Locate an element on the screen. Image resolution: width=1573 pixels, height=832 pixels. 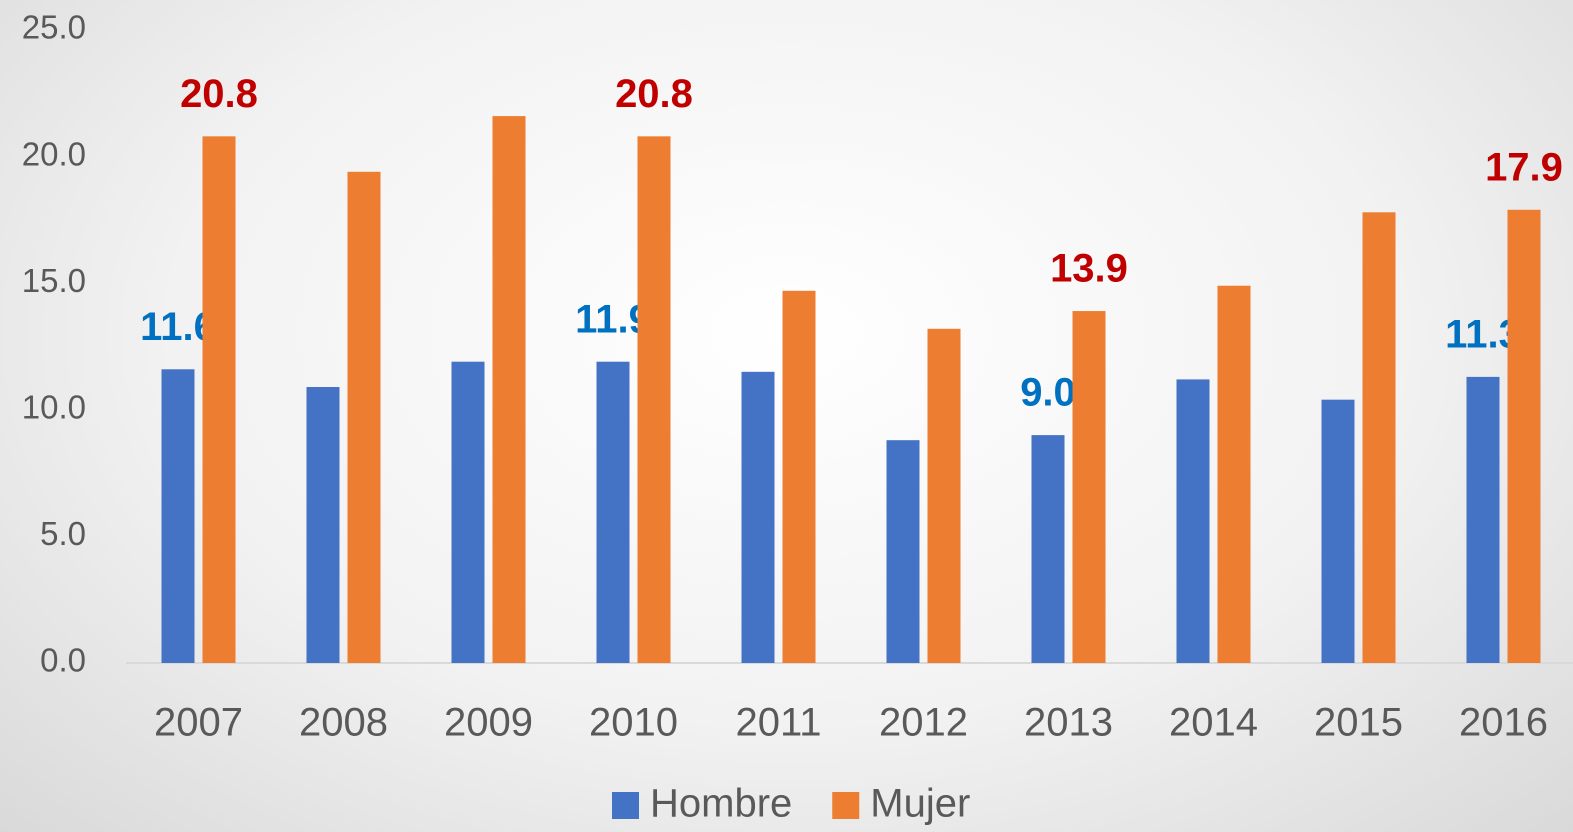
x-tick-label: 2007 is located at coordinates (198, 723).